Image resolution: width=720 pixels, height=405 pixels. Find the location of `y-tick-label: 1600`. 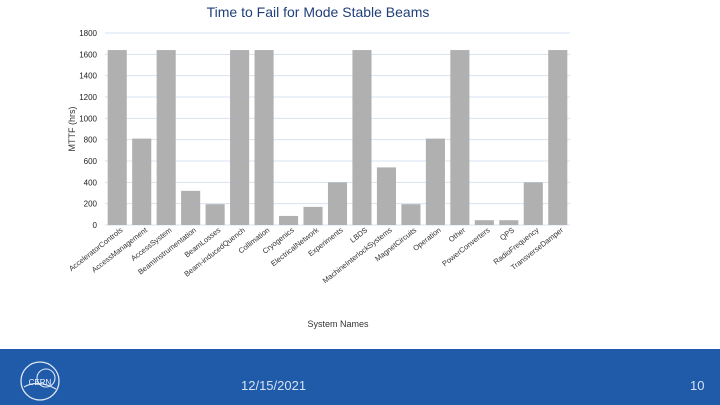

y-tick-label: 1600 is located at coordinates (88, 54).